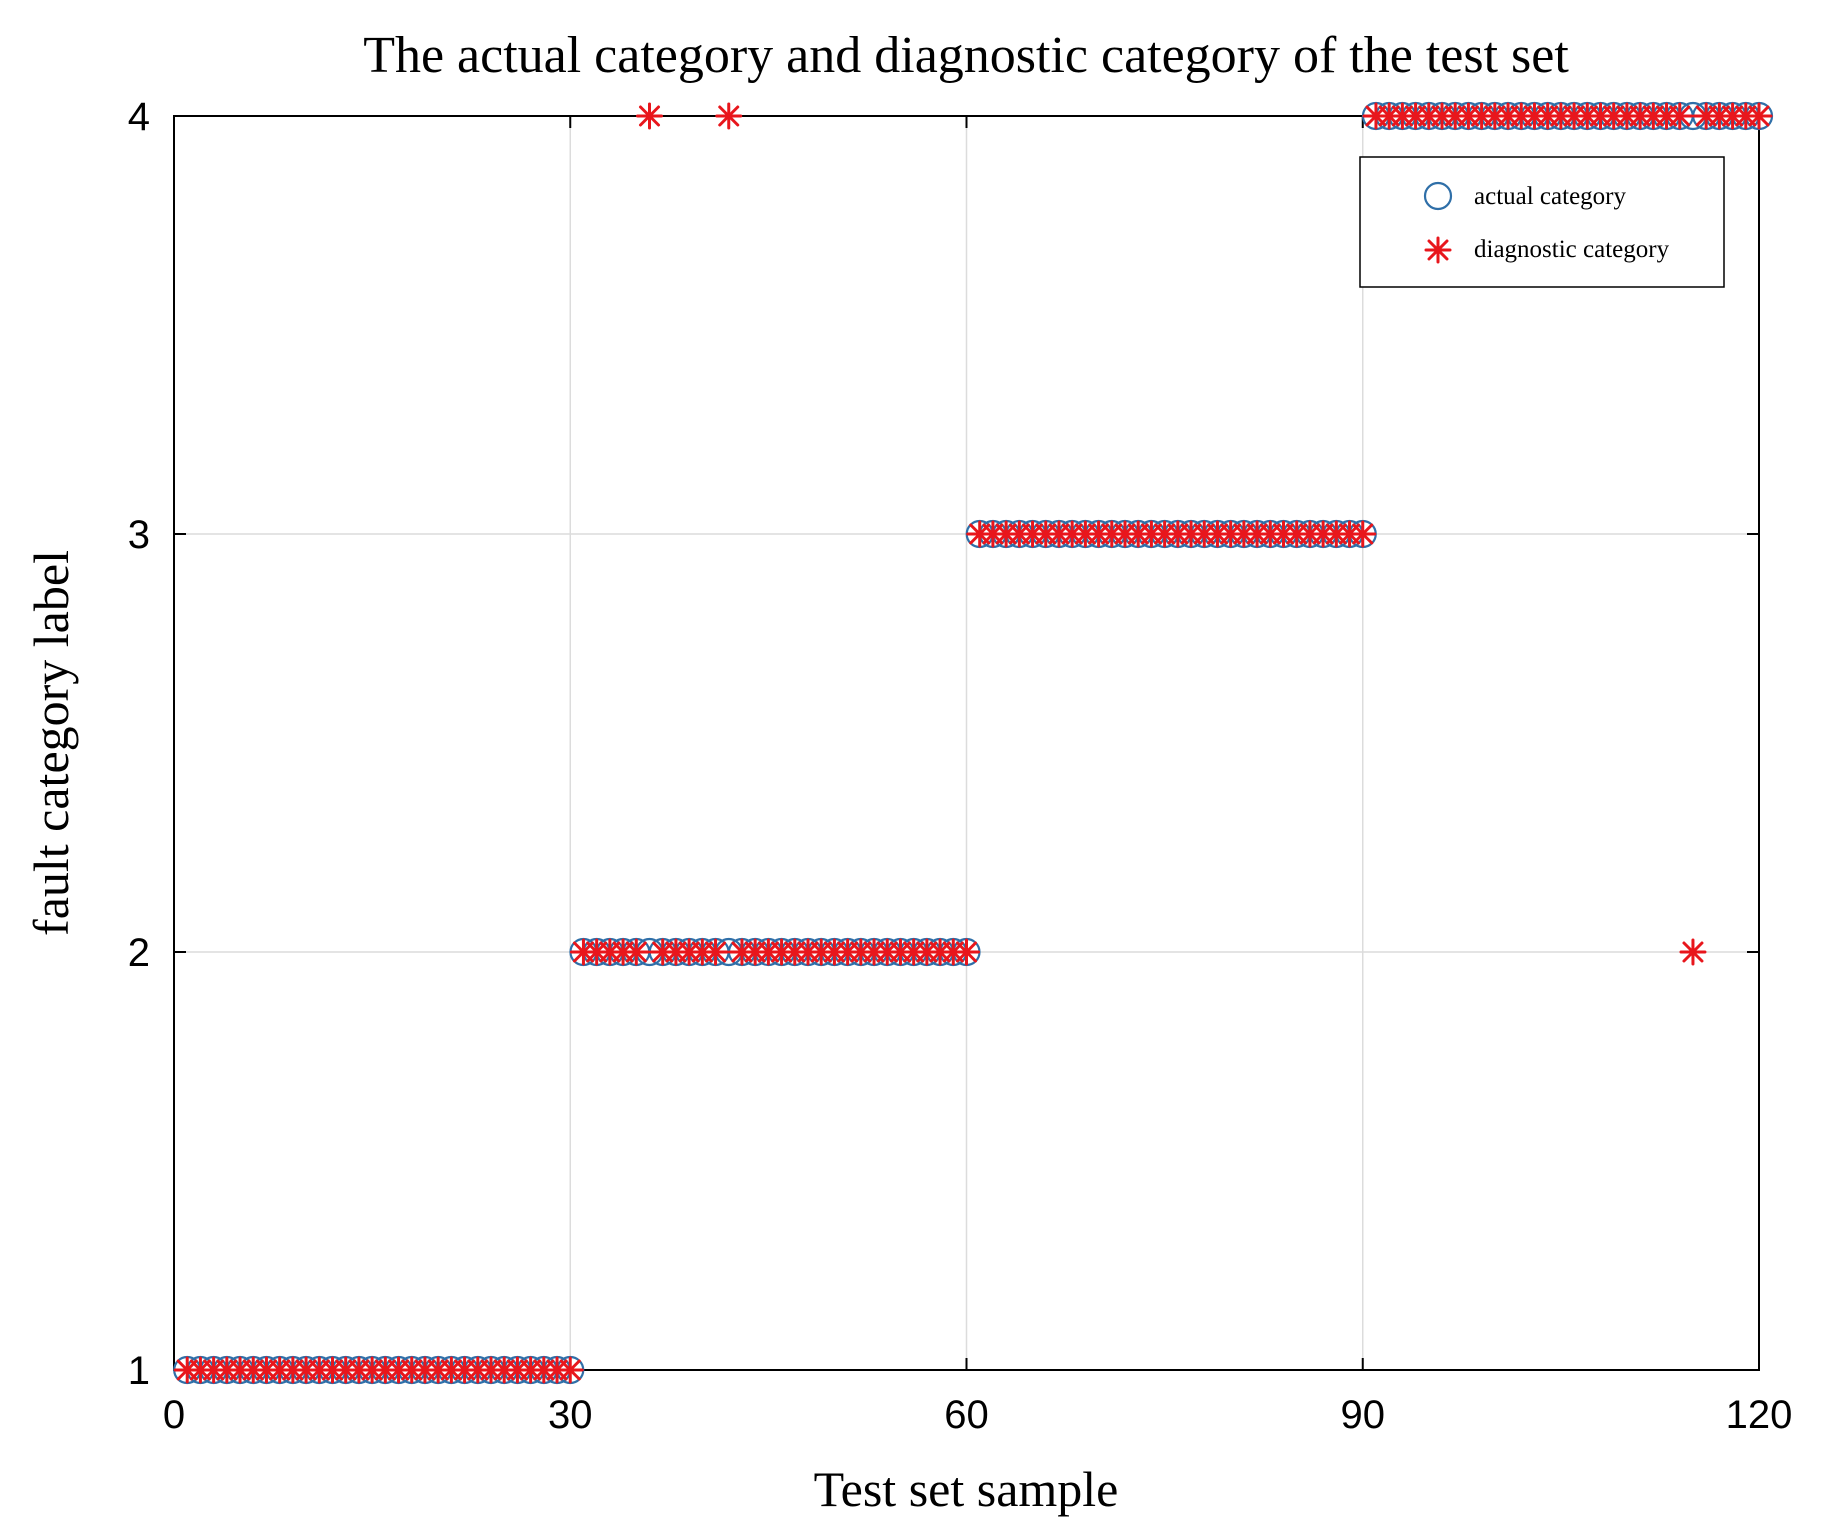  Describe the element at coordinates (966, 1489) in the screenshot. I see `x-axis-label: Test set sample` at that location.